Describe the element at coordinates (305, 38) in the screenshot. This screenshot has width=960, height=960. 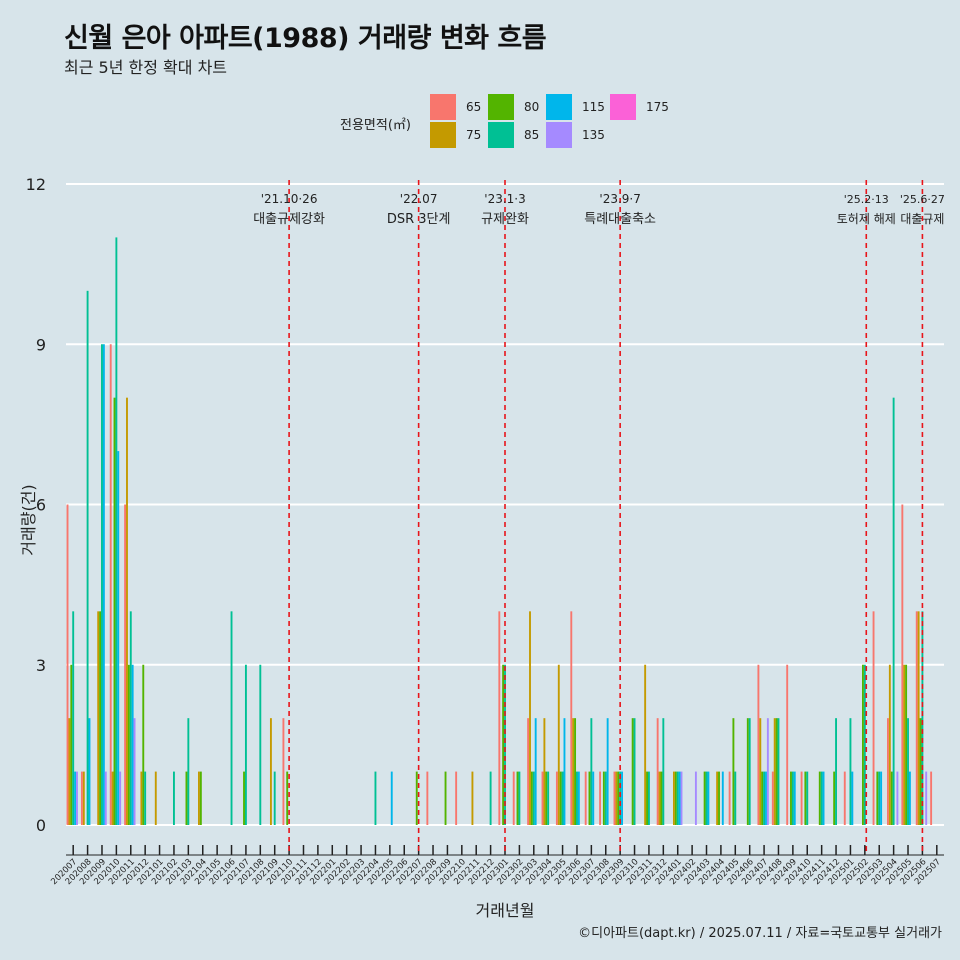
I see `chart-title: 신월 은아 아파트(1988) 거래량 변화 흐름` at that location.